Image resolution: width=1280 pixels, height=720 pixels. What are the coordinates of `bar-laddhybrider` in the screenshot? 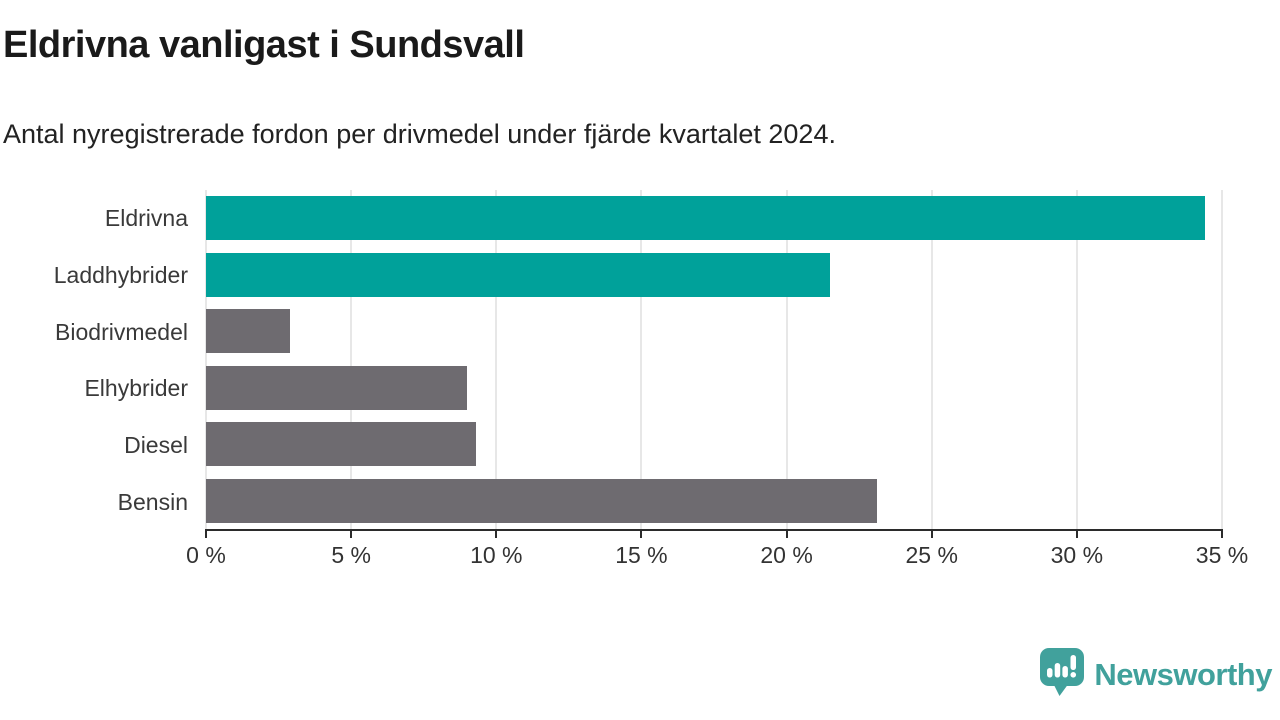 It's located at (518, 274).